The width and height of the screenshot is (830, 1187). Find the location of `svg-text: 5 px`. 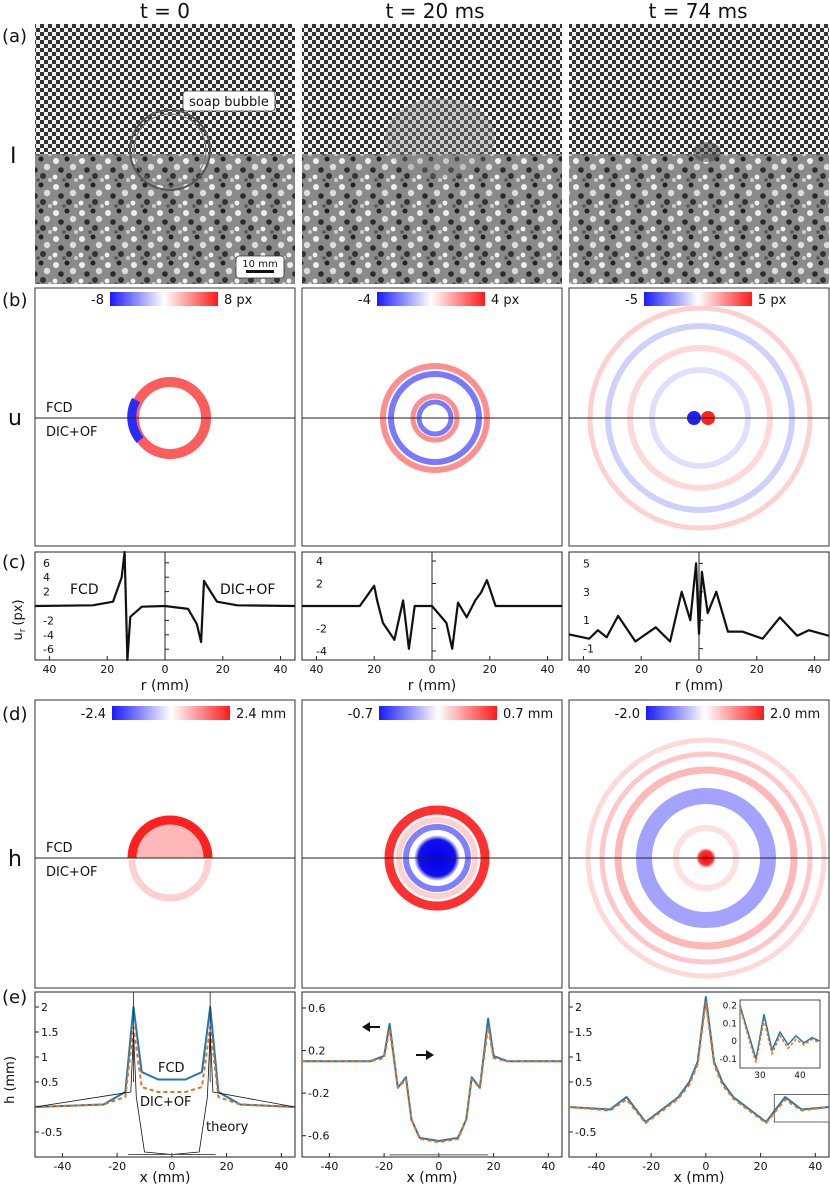

svg-text: 5 px is located at coordinates (772, 300).